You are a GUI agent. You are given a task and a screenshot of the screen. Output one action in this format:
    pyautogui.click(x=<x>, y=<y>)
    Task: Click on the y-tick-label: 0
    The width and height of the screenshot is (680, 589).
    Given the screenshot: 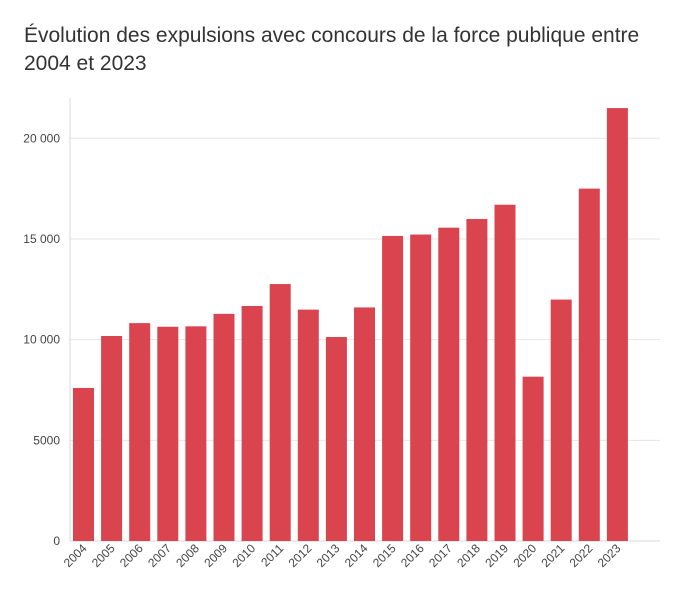 What is the action you would take?
    pyautogui.click(x=56, y=541)
    